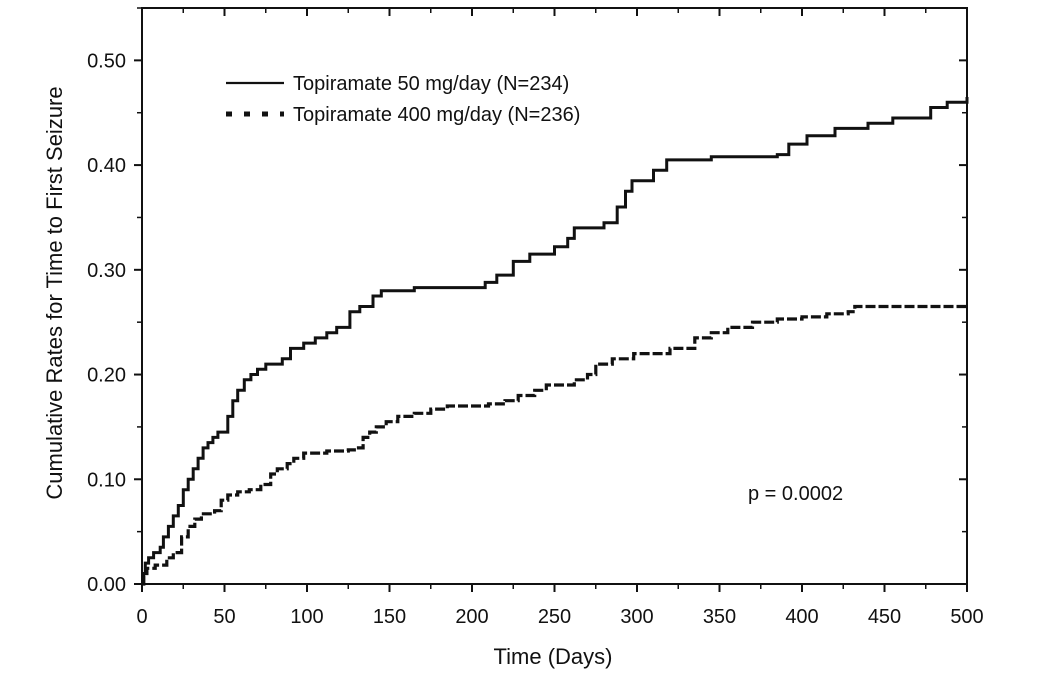 The image size is (1048, 679). Describe the element at coordinates (719, 617) in the screenshot. I see `x-tick-label: 350` at that location.